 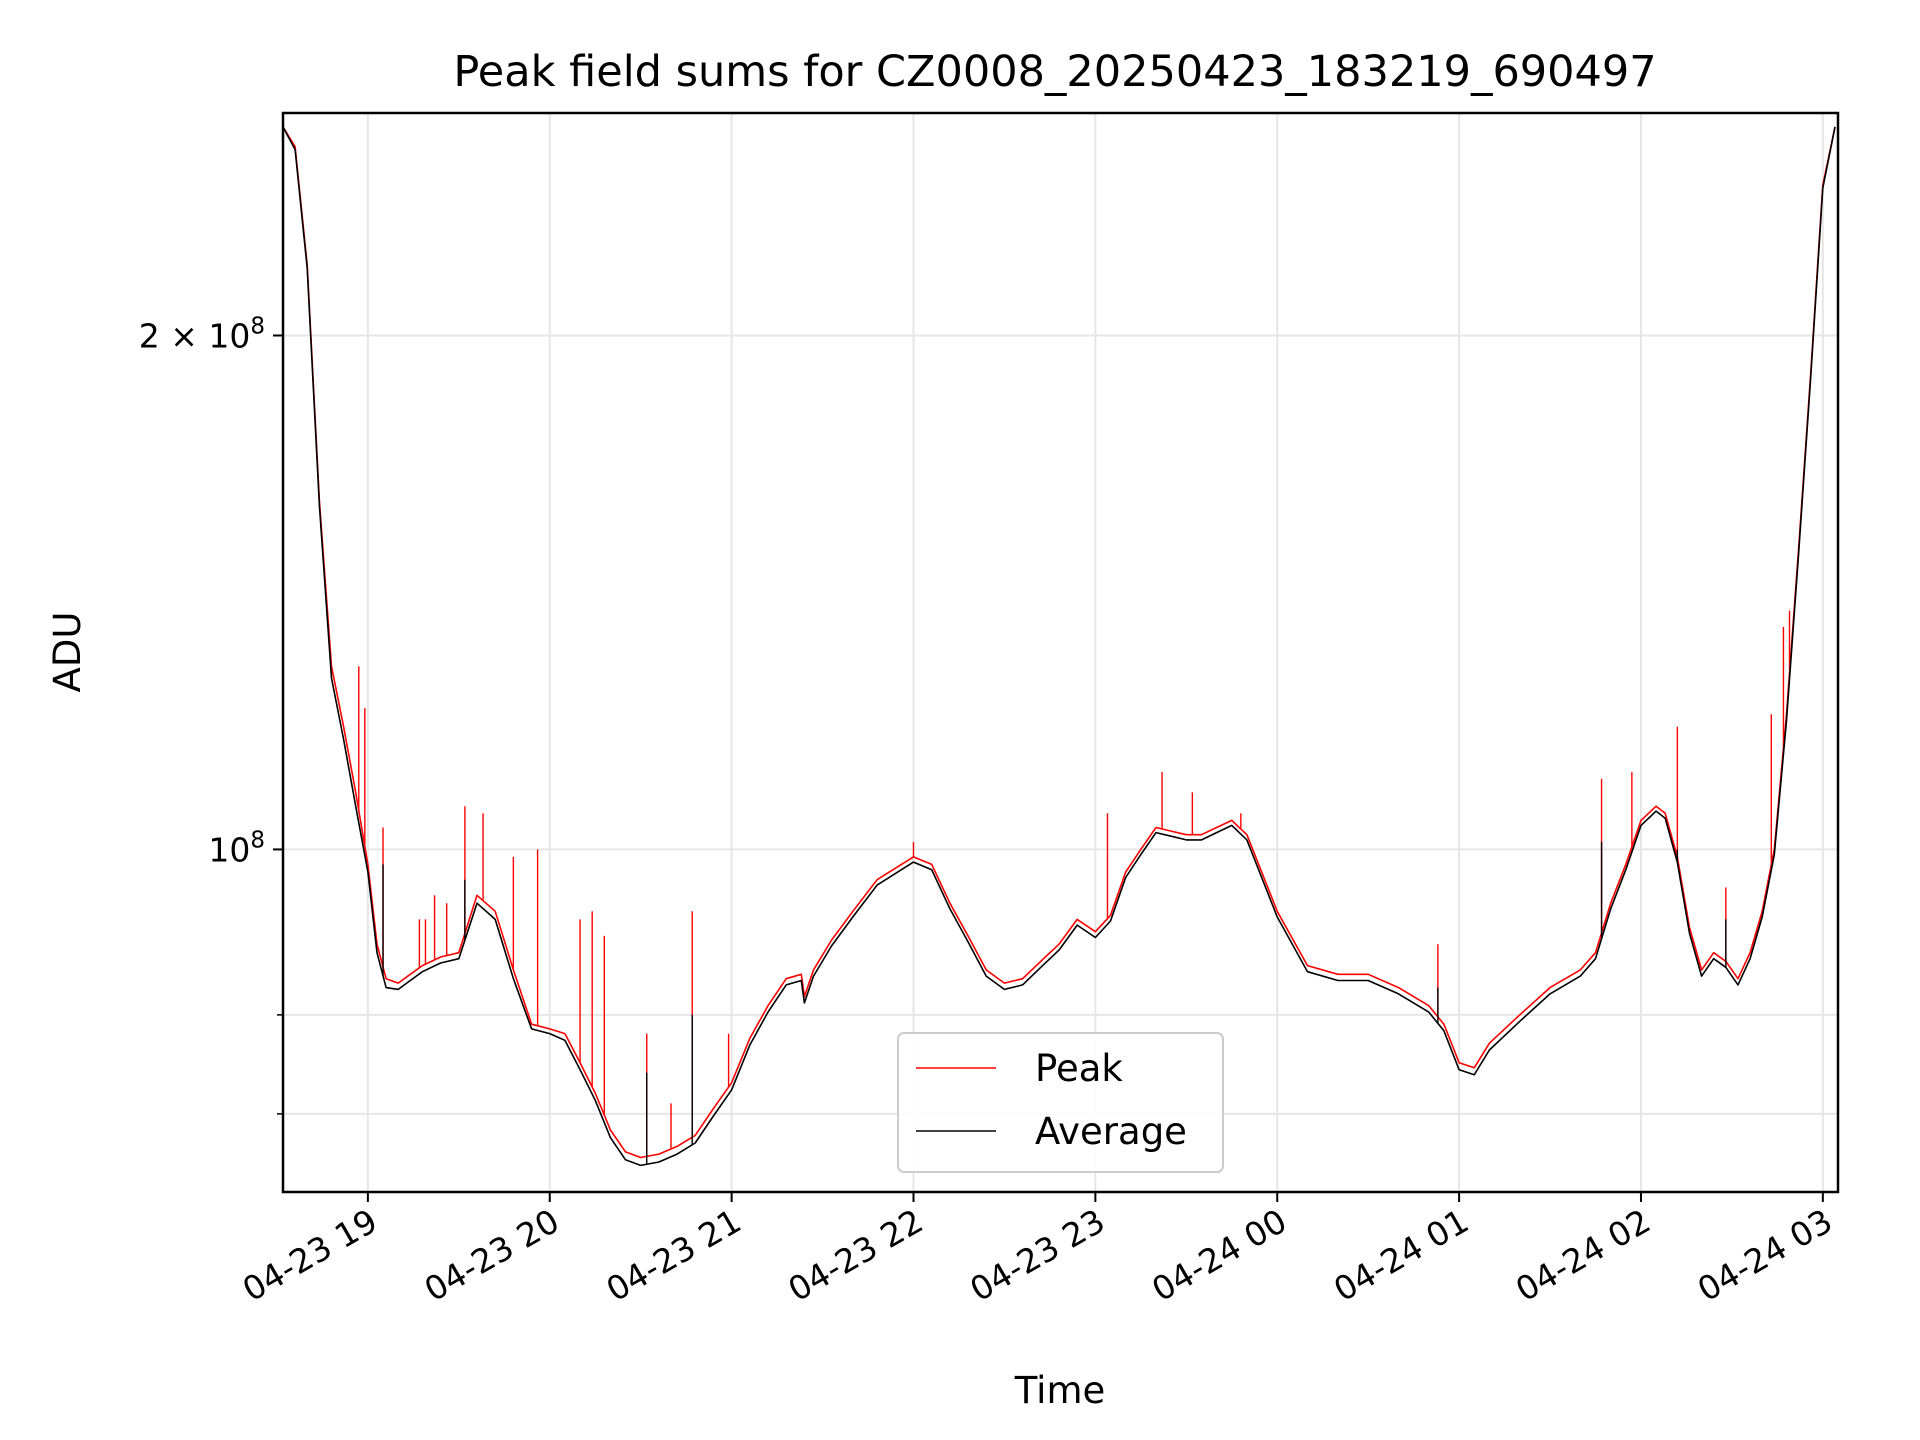 What do you see at coordinates (1111, 1131) in the screenshot?
I see `legend-label-average: Average` at bounding box center [1111, 1131].